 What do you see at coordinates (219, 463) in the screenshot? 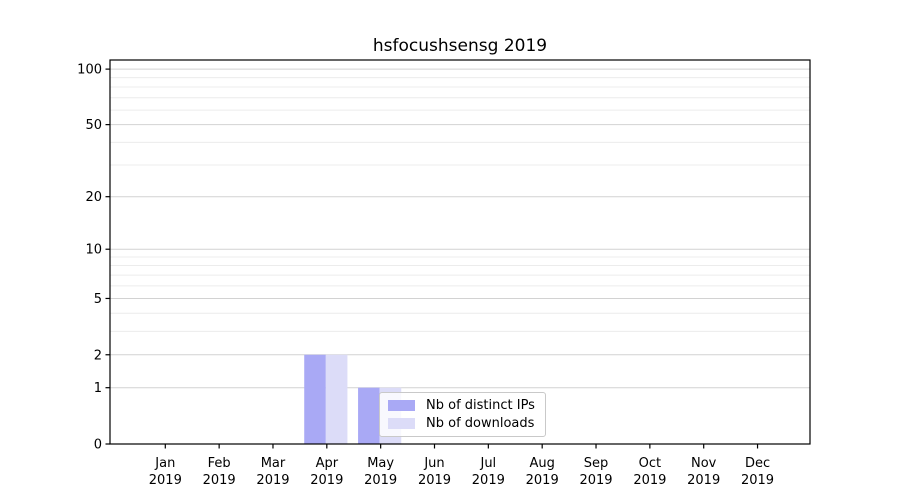
I see `x-tick-label-month: Feb` at bounding box center [219, 463].